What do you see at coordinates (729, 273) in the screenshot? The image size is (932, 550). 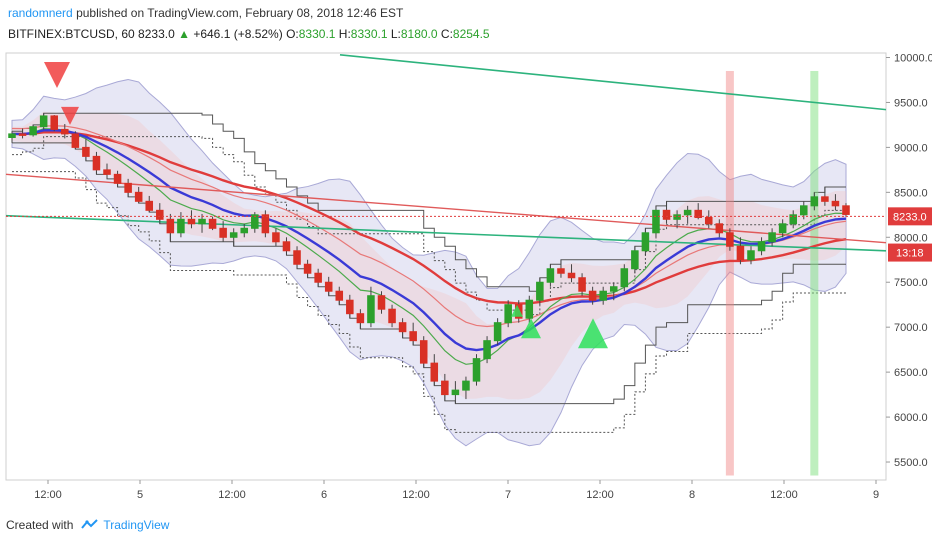 I see `red-signal-band` at bounding box center [729, 273].